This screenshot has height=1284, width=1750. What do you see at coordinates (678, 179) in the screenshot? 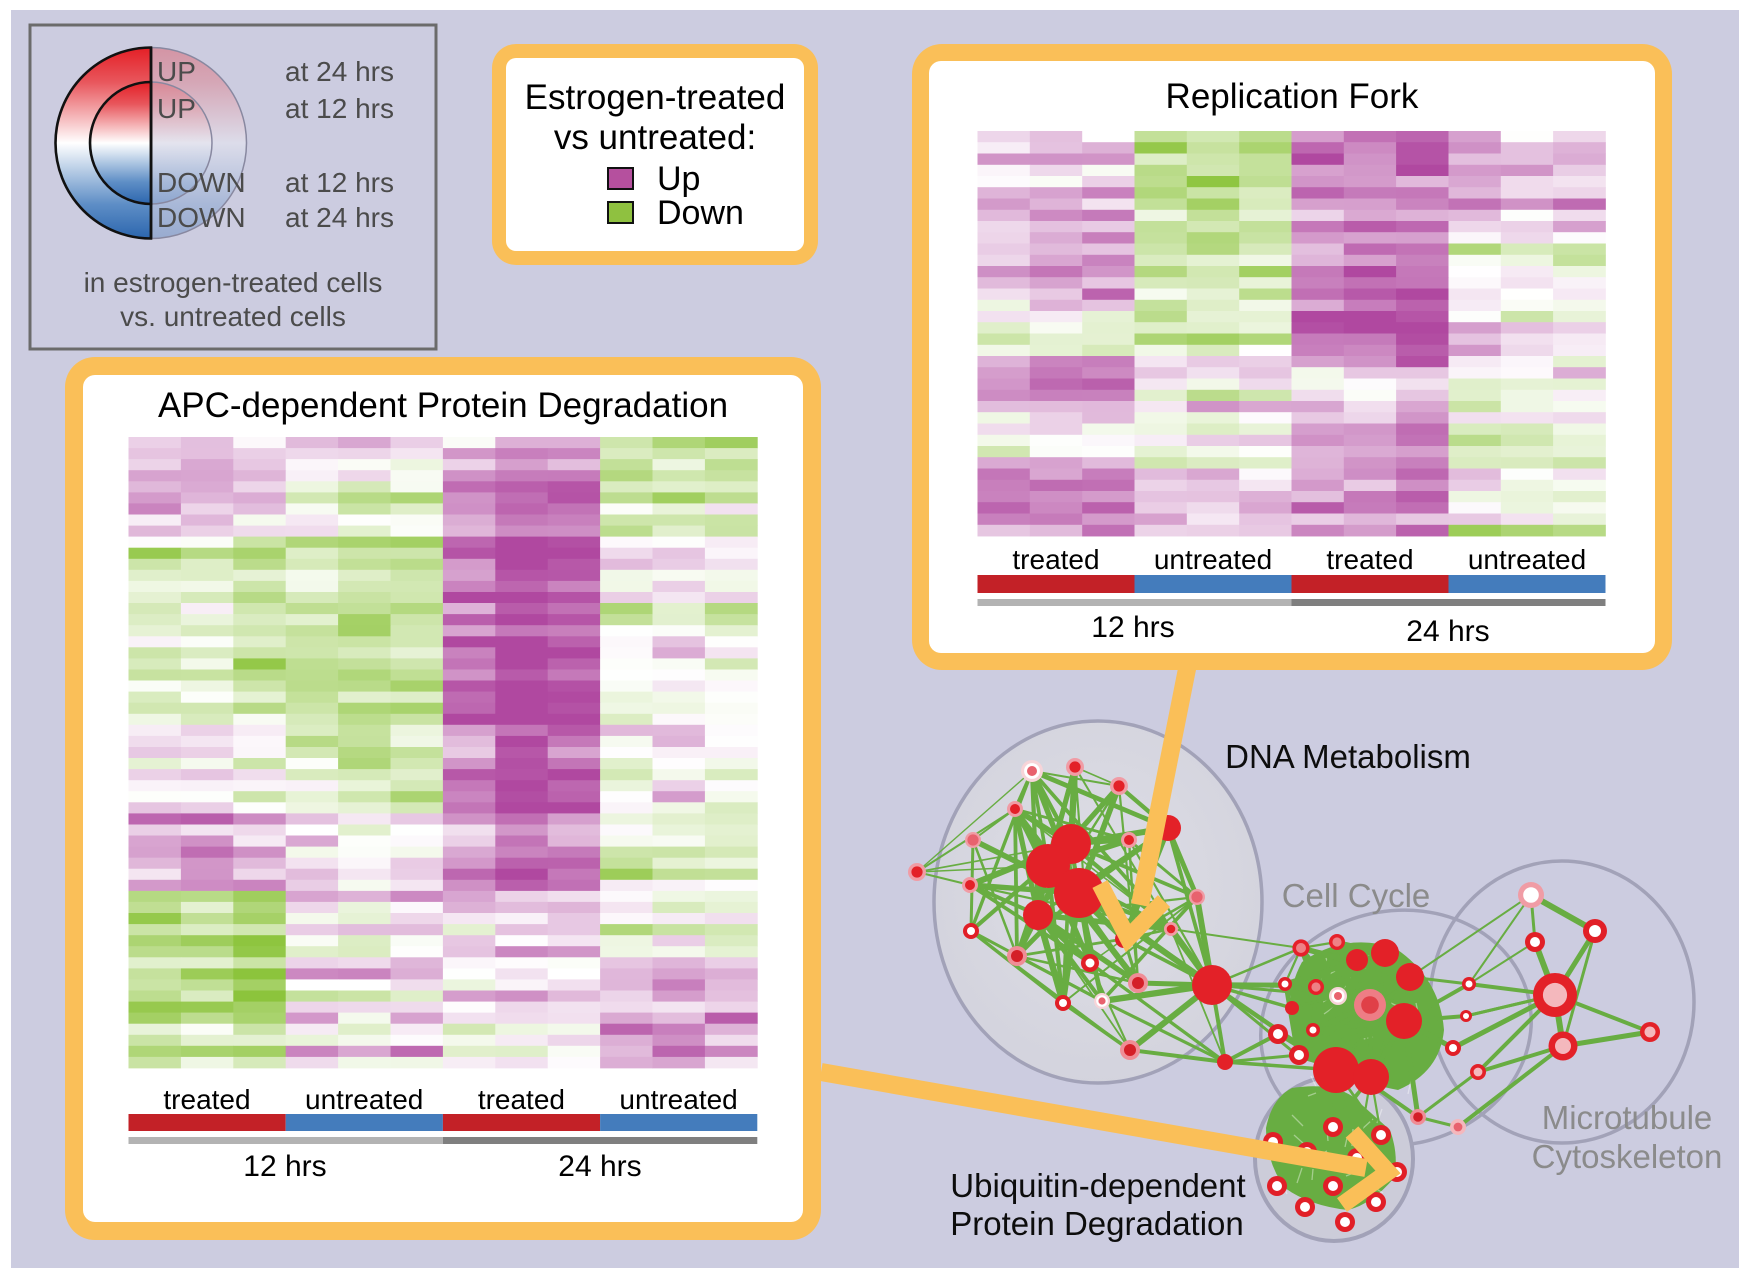
I see `svg-text: Up` at bounding box center [678, 179].